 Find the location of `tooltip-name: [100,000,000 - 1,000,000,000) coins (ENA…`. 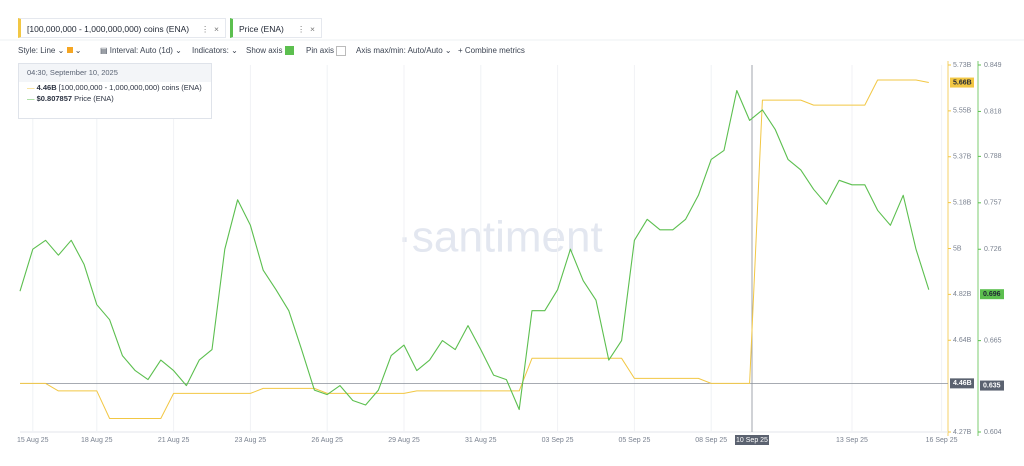

tooltip-name: [100,000,000 - 1,000,000,000) coins (ENA… is located at coordinates (130, 87).